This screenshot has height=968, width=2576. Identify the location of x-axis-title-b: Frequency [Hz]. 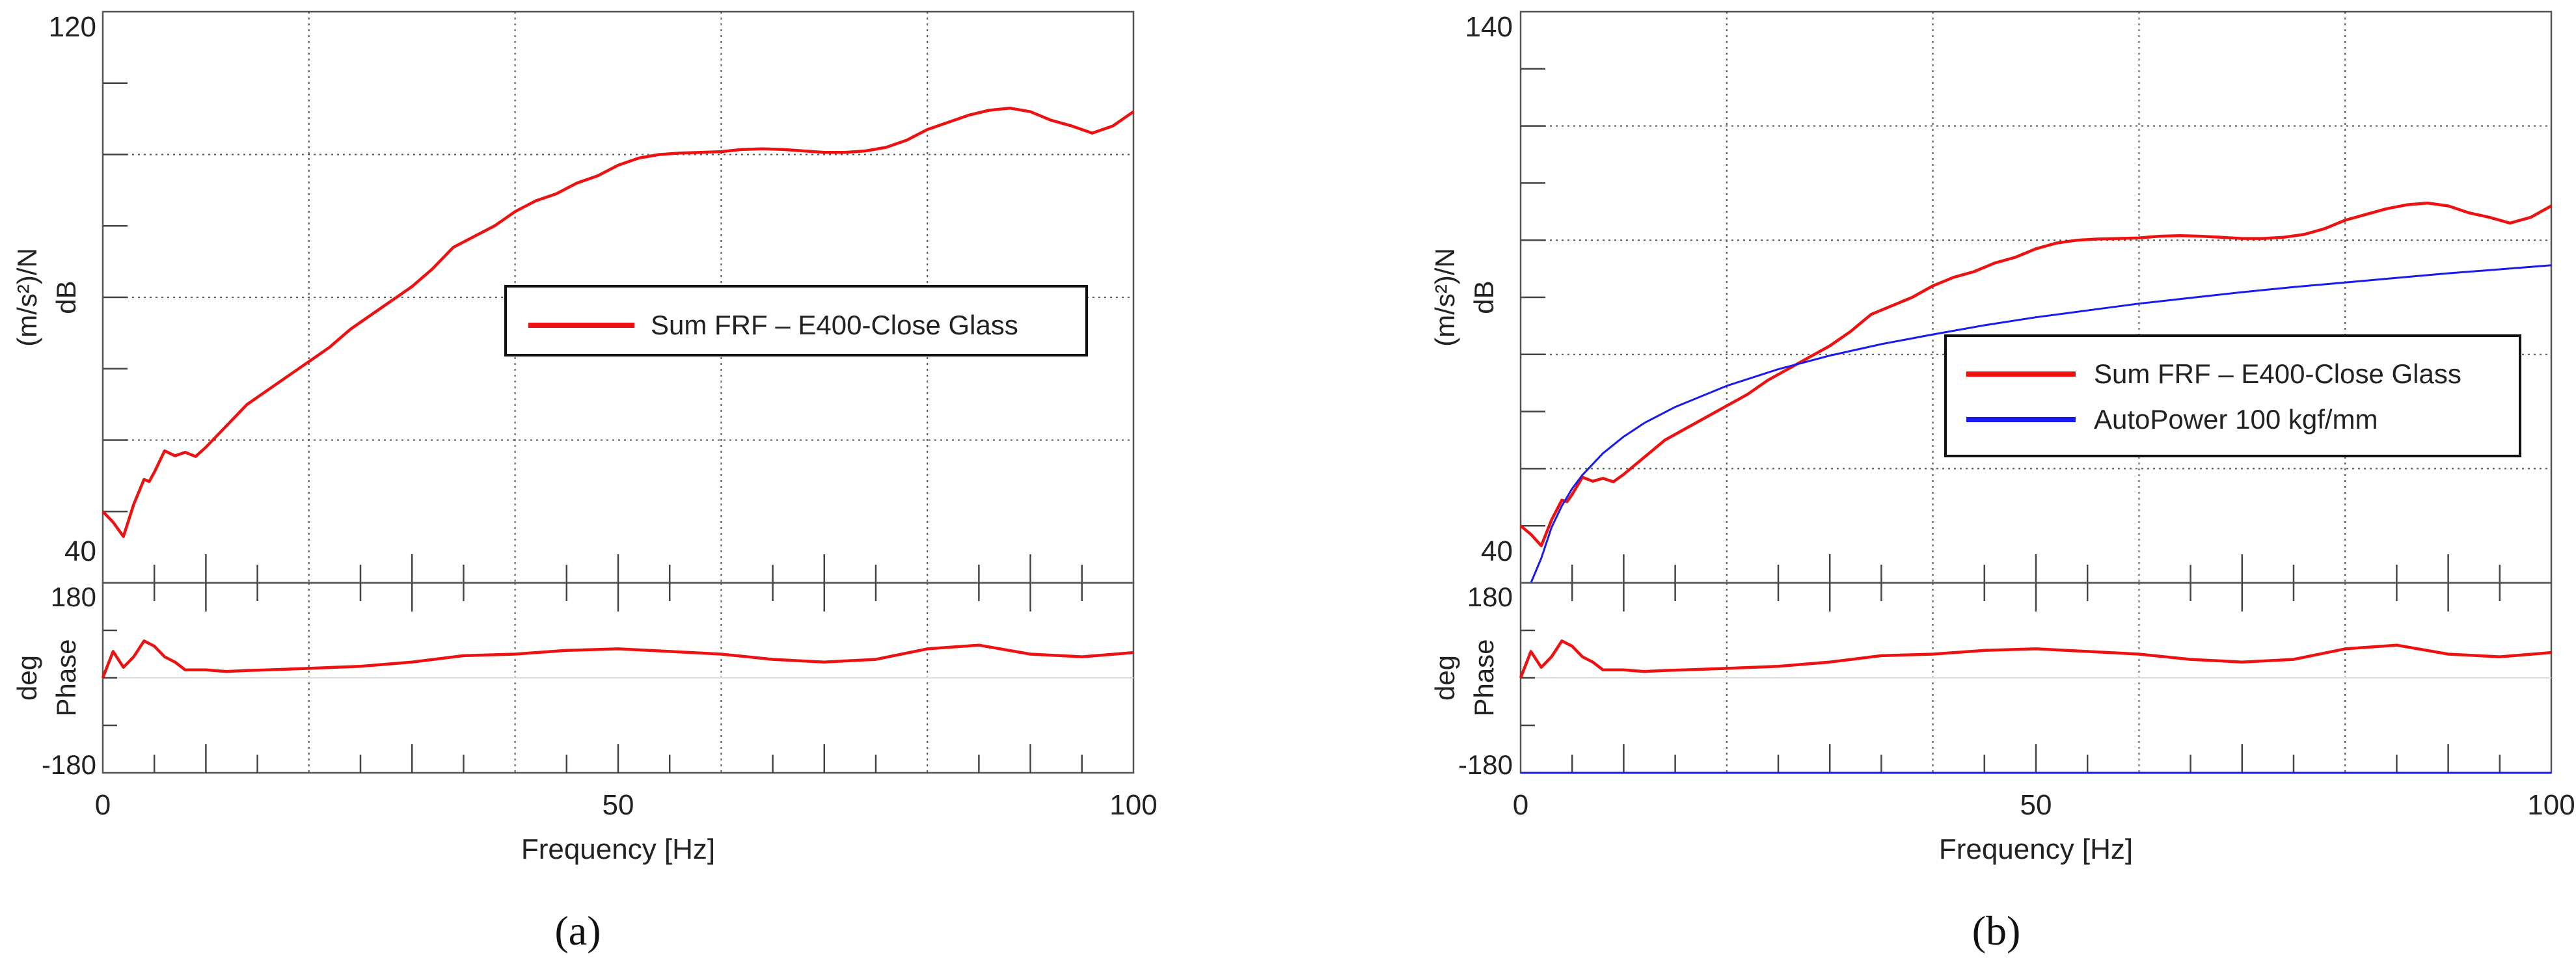
(2036, 849).